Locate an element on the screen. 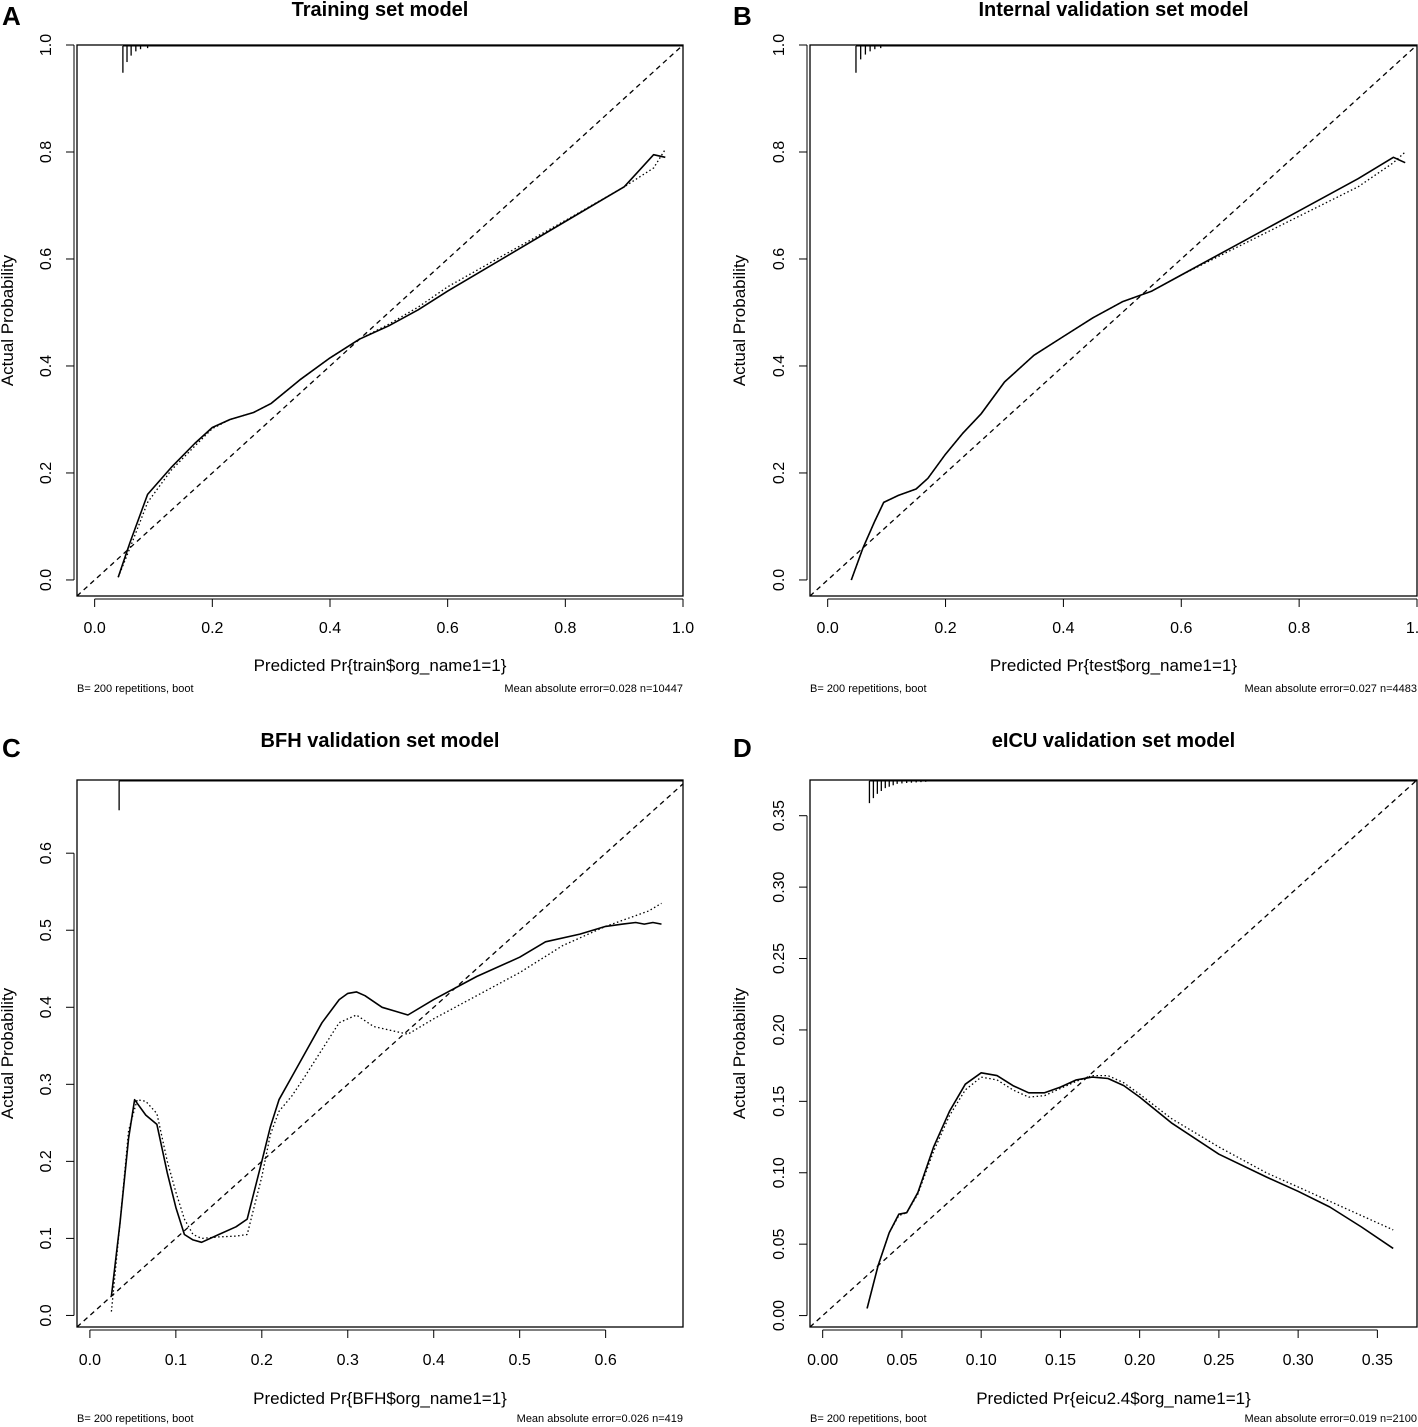  chart-title: eICU validation set model is located at coordinates (1113, 741).